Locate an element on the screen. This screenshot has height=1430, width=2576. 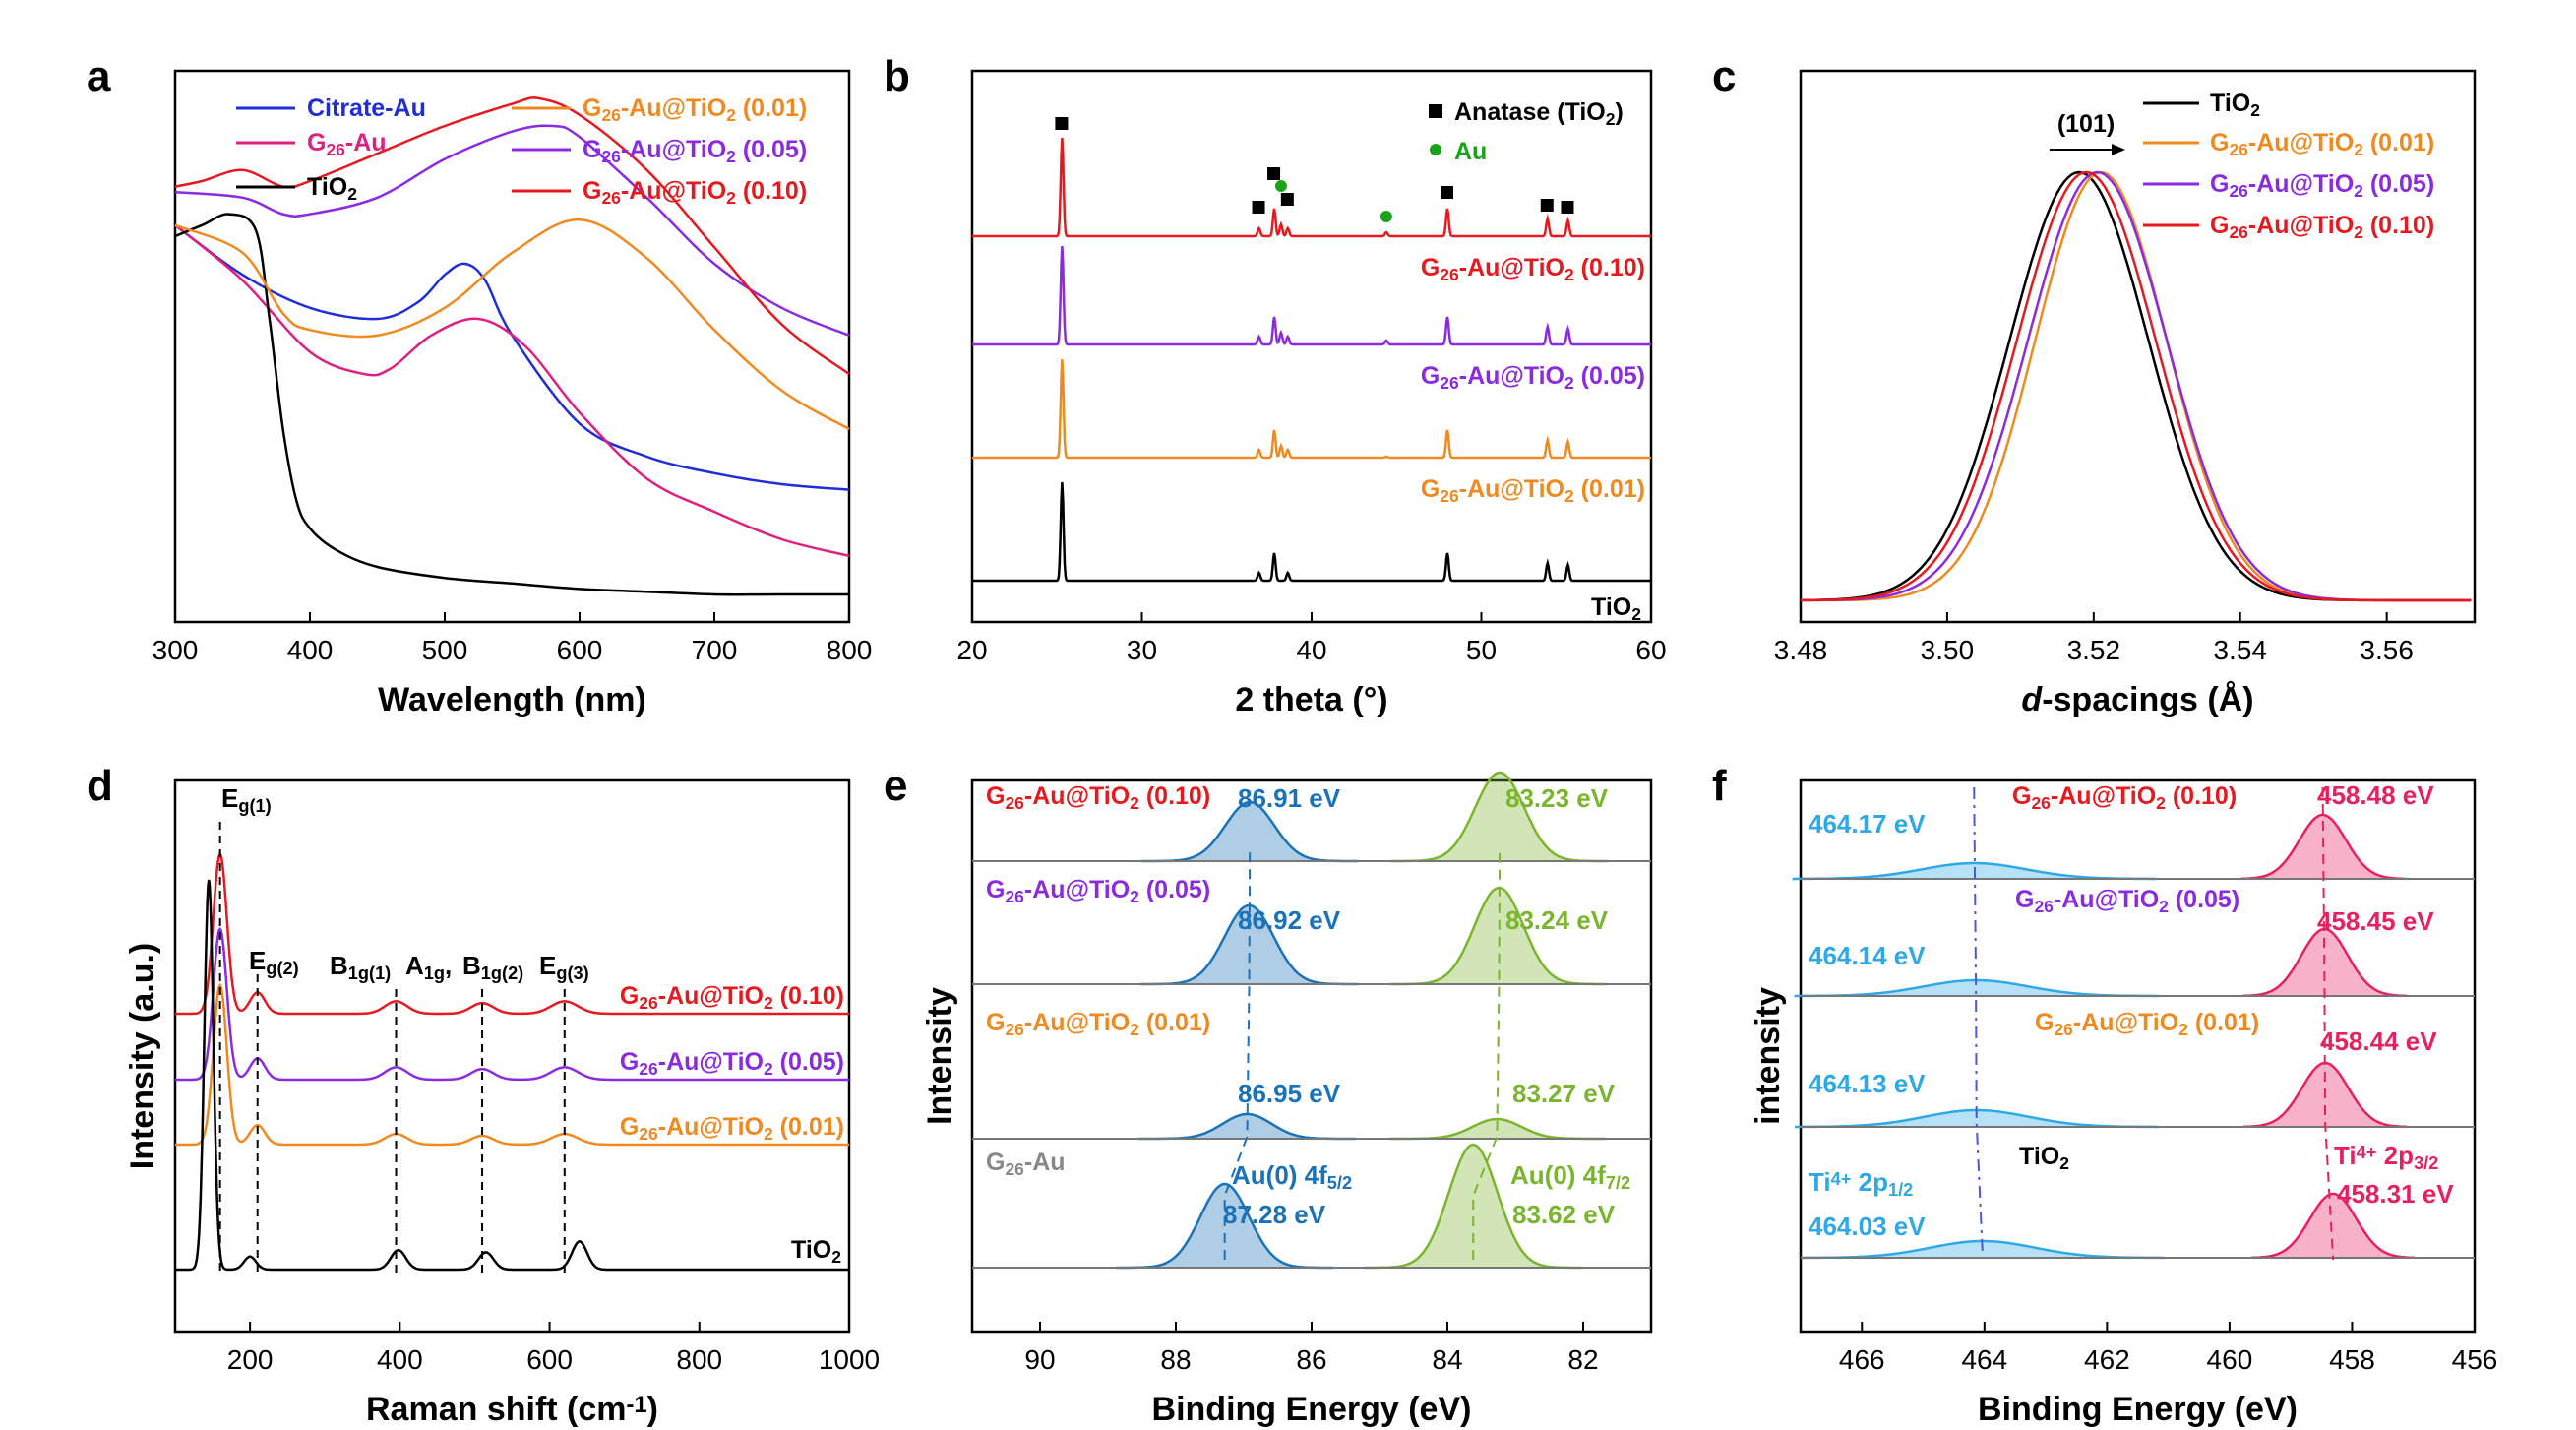
panel-f-peak-2p32-line is located at coordinates (2333, 1226).